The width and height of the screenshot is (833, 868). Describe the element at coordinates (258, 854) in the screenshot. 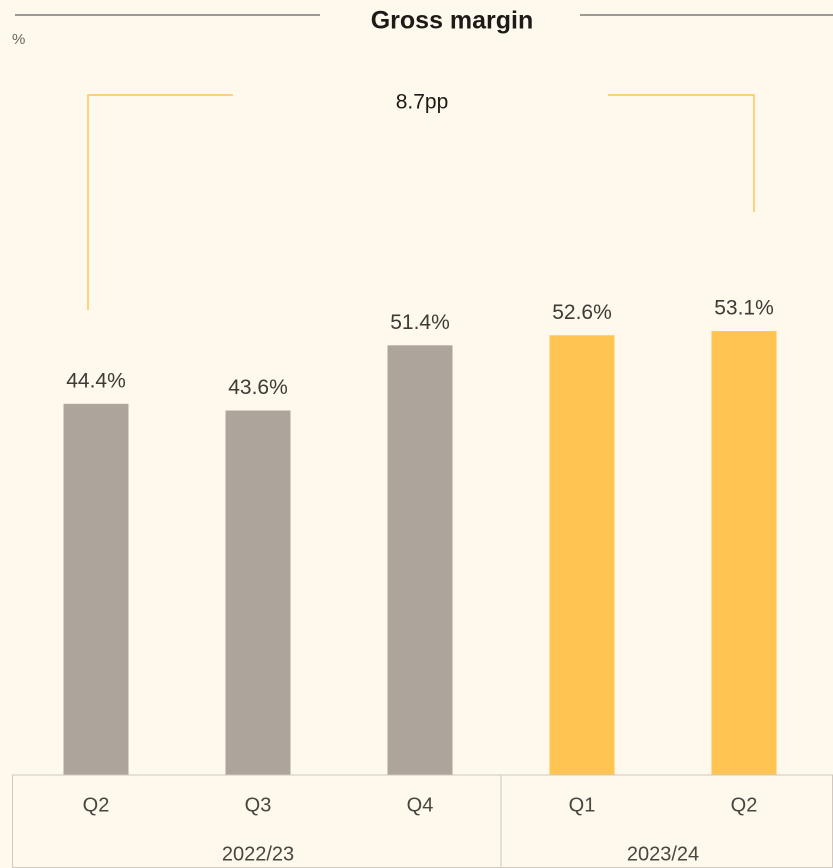

I see `group-label: 2022/23` at that location.